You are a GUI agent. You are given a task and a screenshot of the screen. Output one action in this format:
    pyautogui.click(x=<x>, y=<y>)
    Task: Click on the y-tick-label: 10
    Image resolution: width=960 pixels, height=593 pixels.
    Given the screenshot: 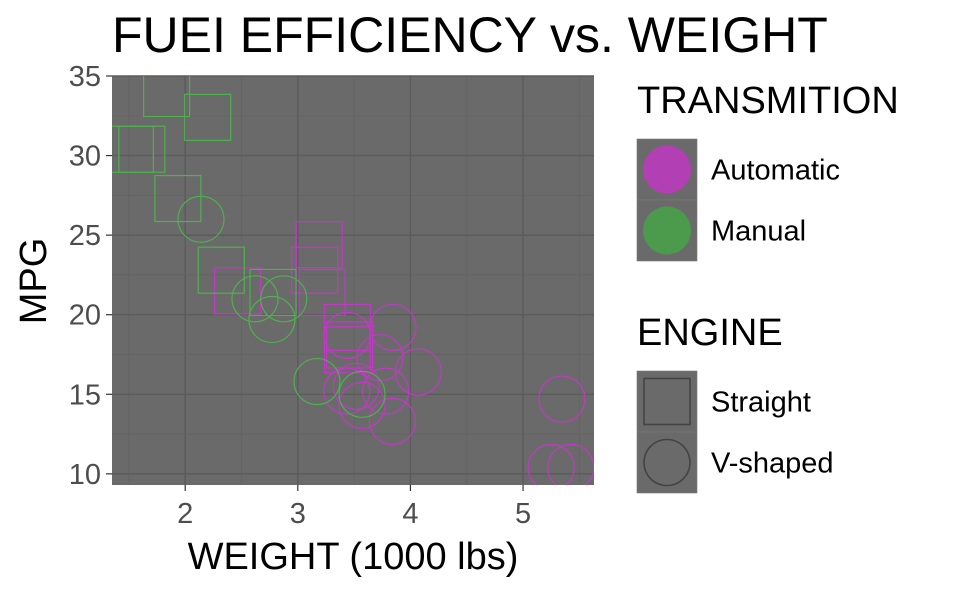 What is the action you would take?
    pyautogui.click(x=85, y=475)
    